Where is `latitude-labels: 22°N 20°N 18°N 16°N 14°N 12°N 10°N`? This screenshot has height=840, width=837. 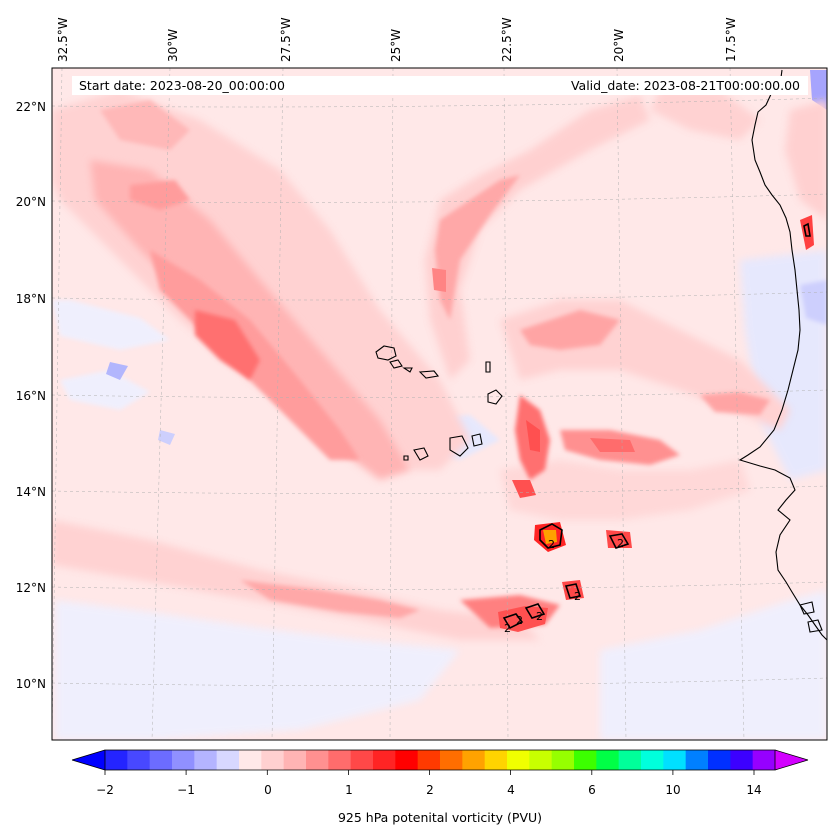
latitude-labels: 22°N 20°N 18°N 16°N 14°N 12°N 10°N is located at coordinates (31, 395).